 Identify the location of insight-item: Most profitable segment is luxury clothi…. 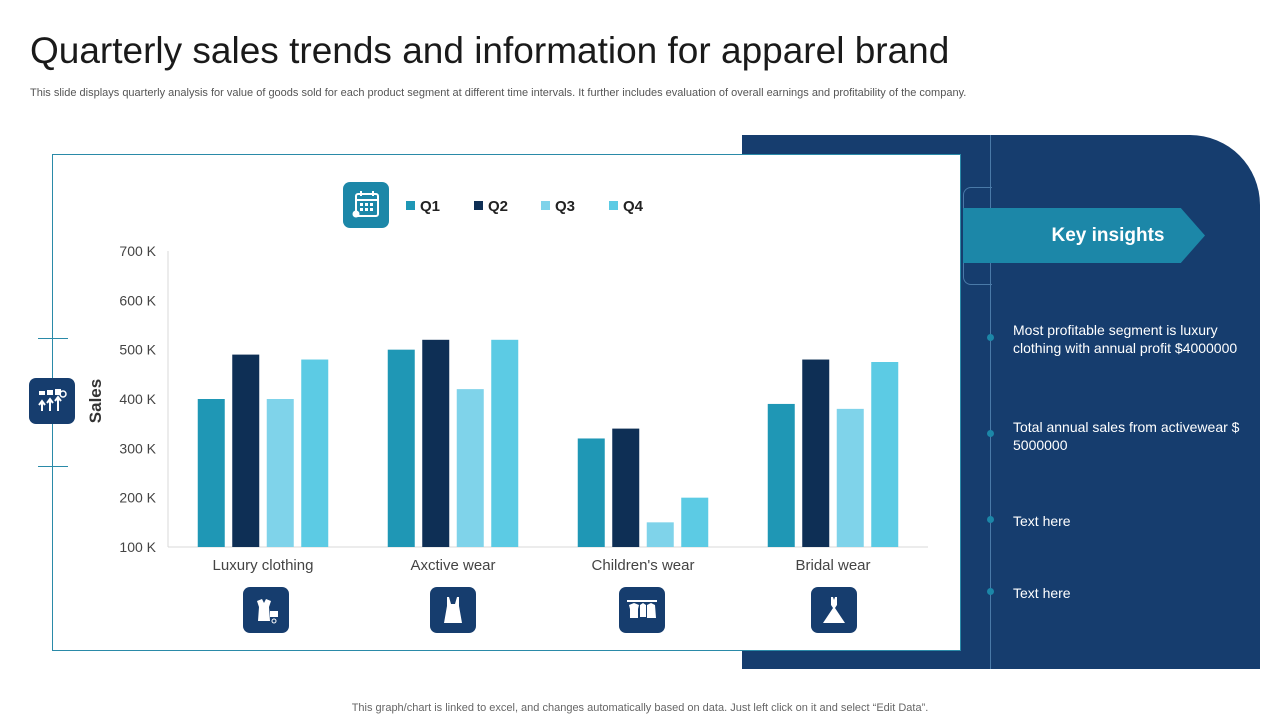
(1125, 339).